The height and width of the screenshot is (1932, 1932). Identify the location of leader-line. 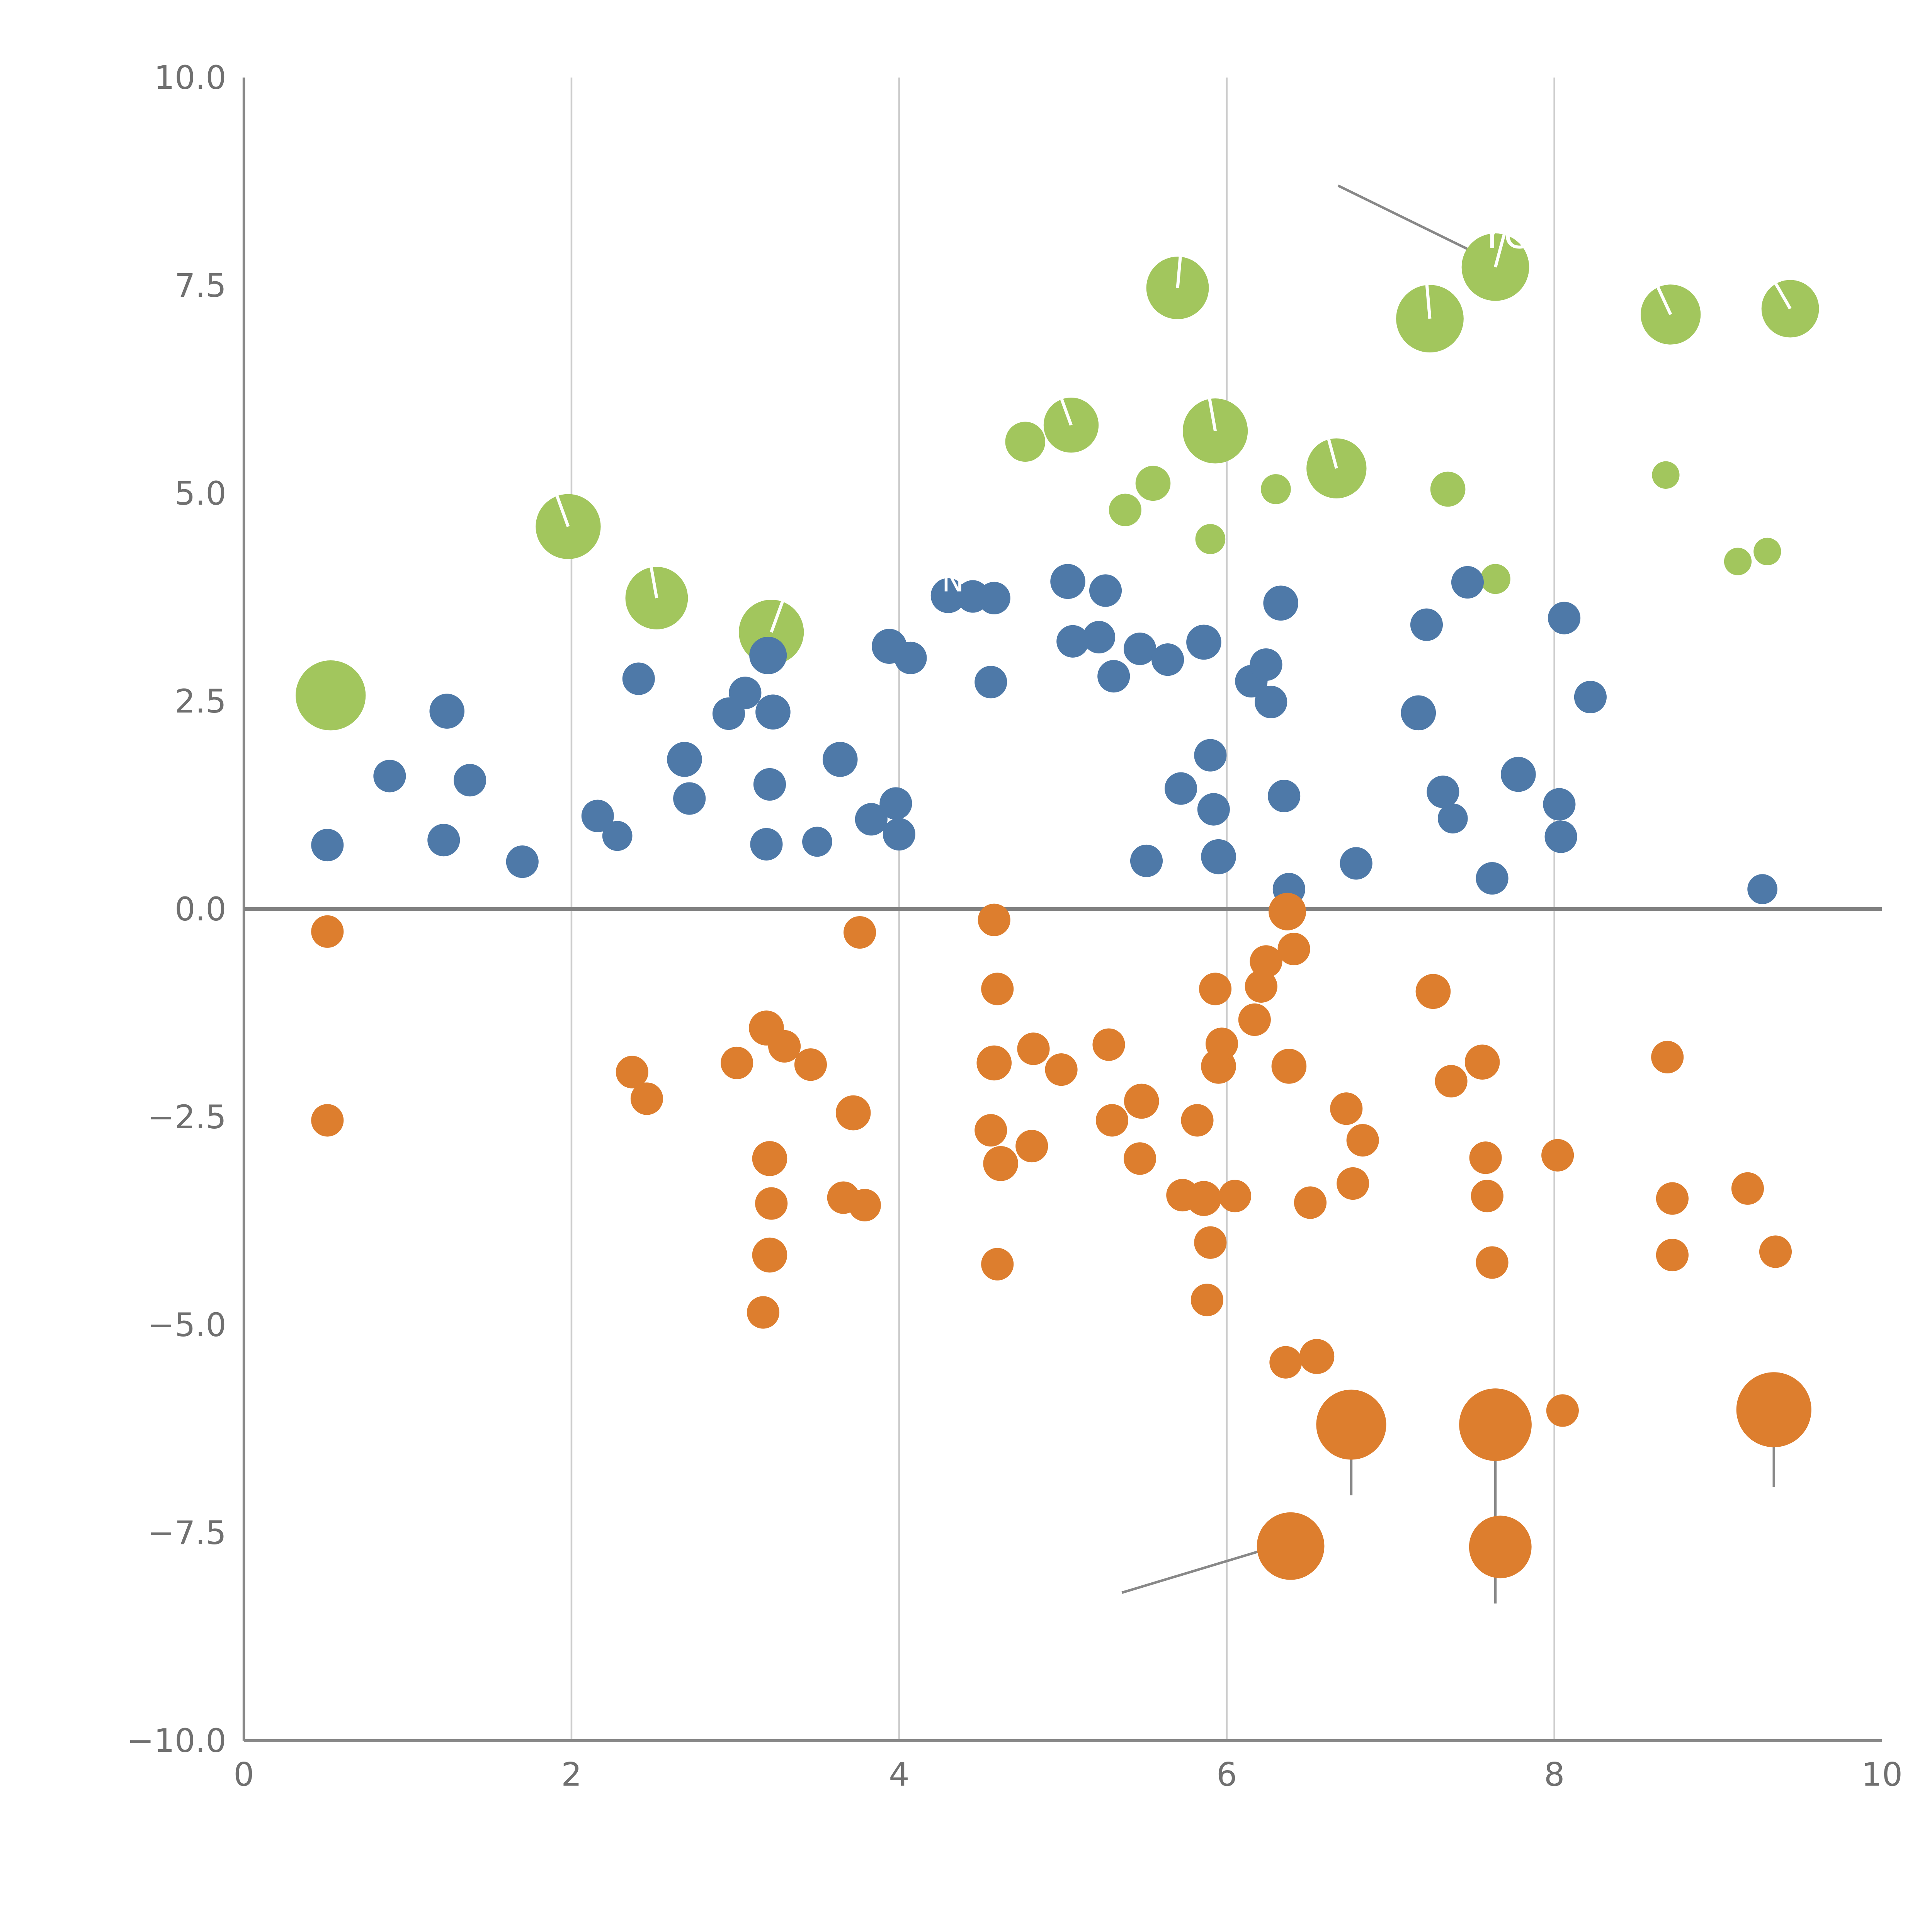
(1197, 1570).